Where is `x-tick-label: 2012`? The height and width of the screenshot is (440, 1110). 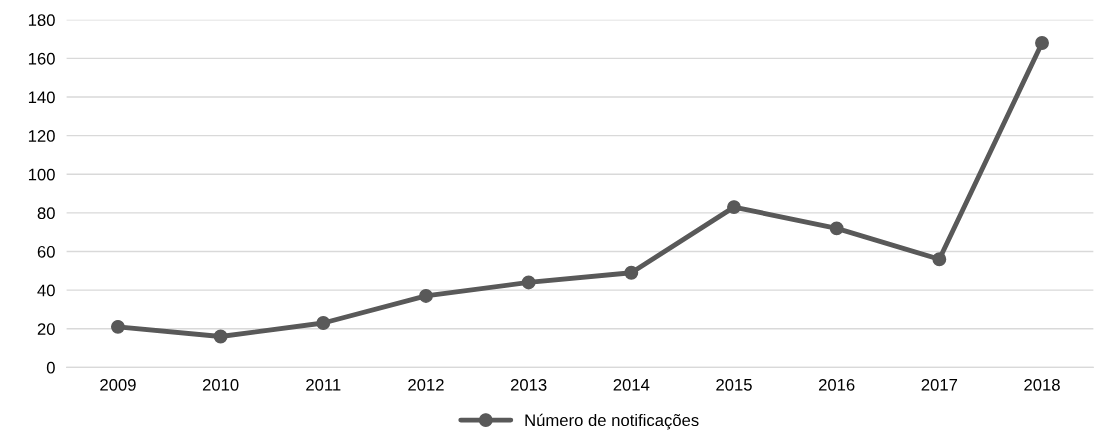
x-tick-label: 2012 is located at coordinates (426, 384).